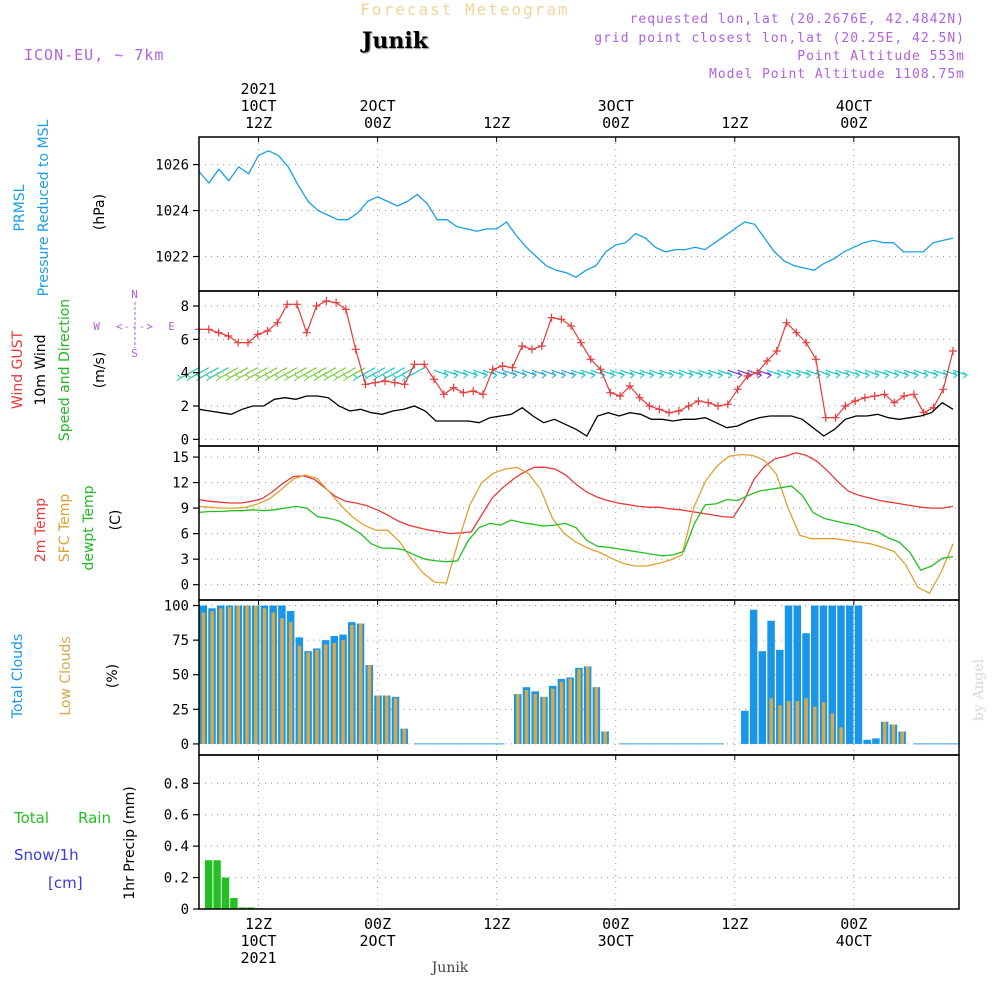  I want to click on compass-e: E, so click(172, 326).